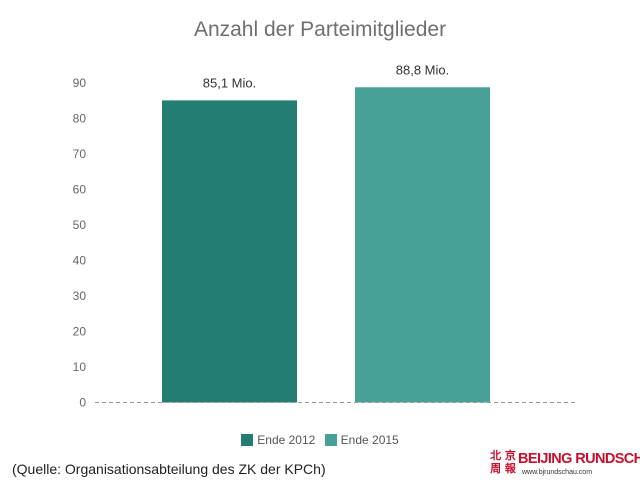  What do you see at coordinates (422, 69) in the screenshot?
I see `data-label: 88,8 Mio.` at bounding box center [422, 69].